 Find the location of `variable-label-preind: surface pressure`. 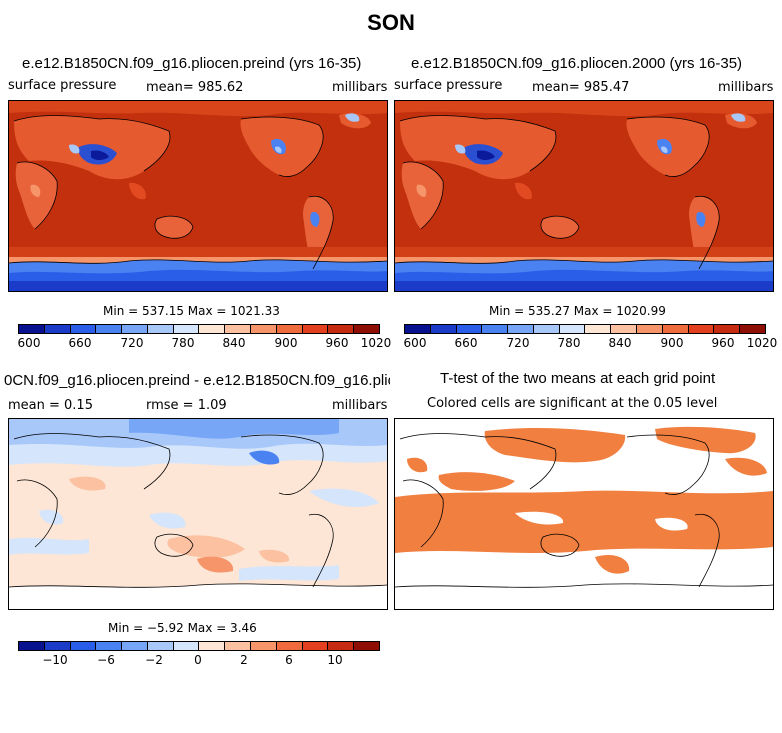

variable-label-preind: surface pressure is located at coordinates (62, 85).